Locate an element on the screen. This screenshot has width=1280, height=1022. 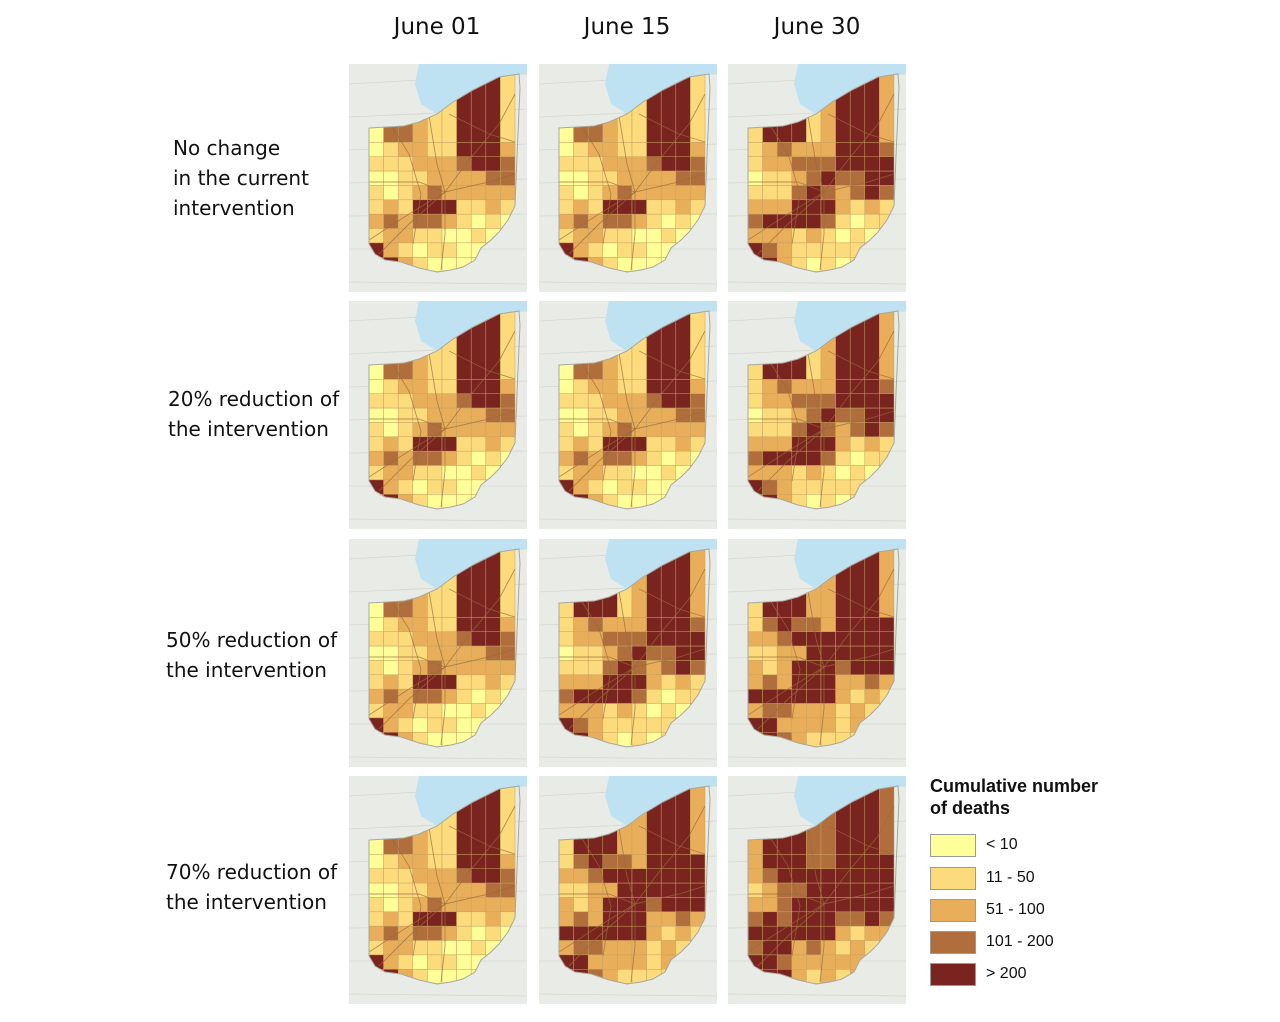
column-title-june-30: June 30 is located at coordinates (817, 27).